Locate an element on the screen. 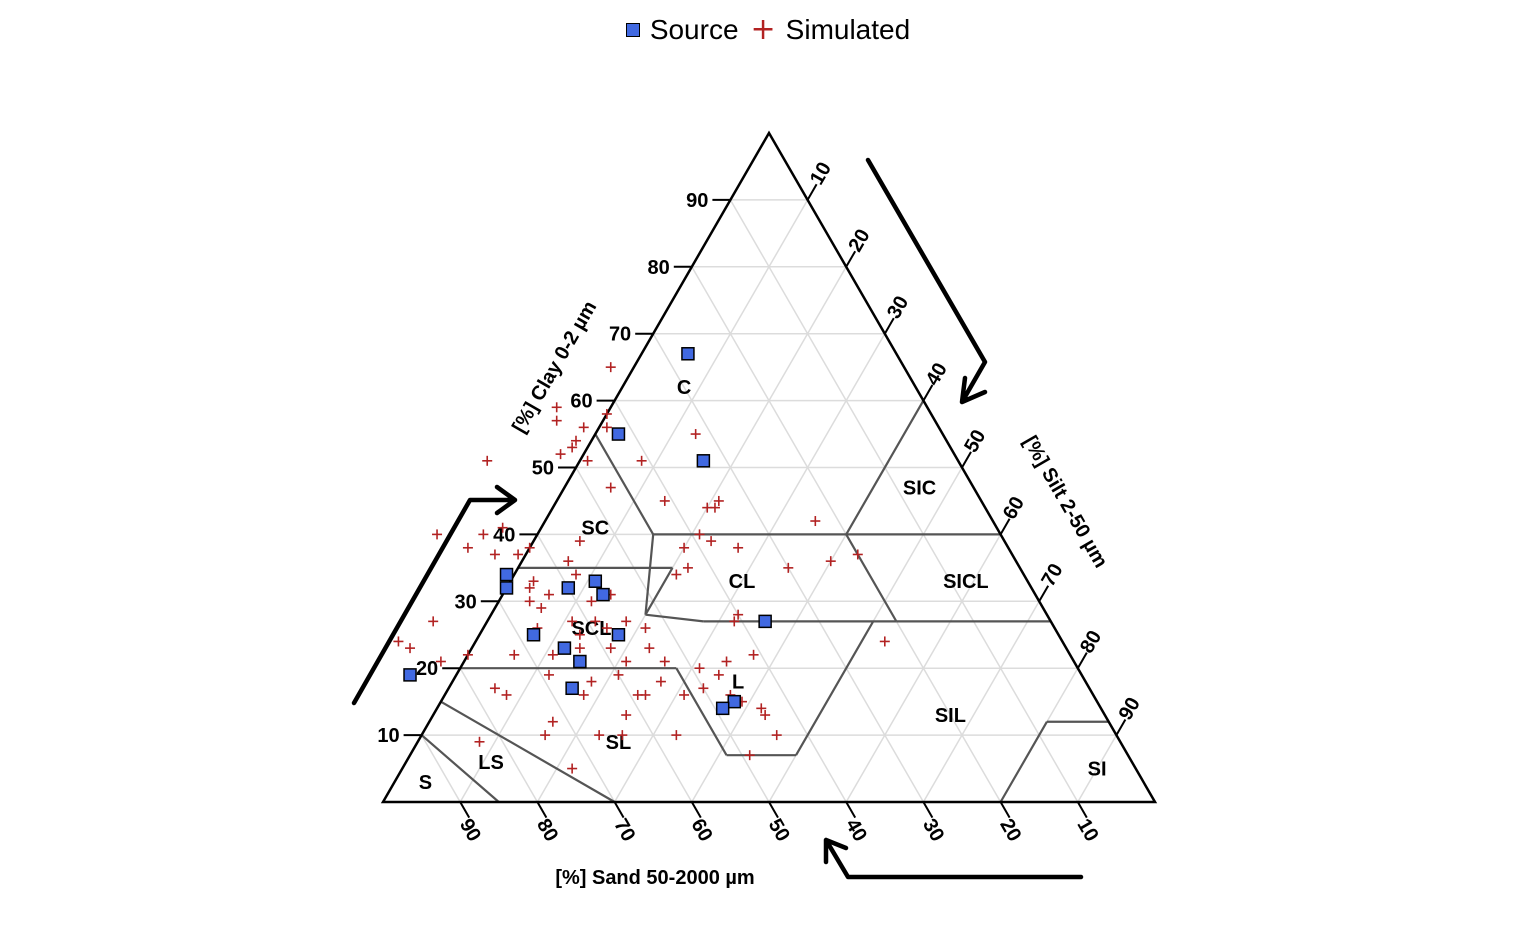 The image size is (1536, 950). region-label-ls: LS is located at coordinates (491, 763).